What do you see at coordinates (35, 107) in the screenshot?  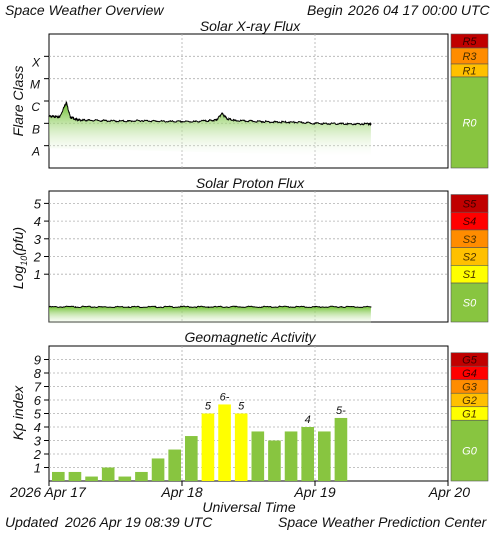 I see `ytick-label-c: C` at bounding box center [35, 107].